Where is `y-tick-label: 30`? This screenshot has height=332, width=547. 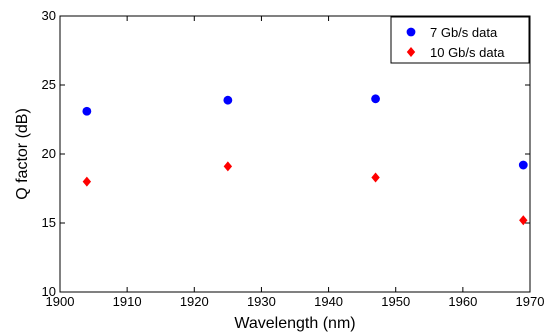 y-tick-label: 30 is located at coordinates (49, 15).